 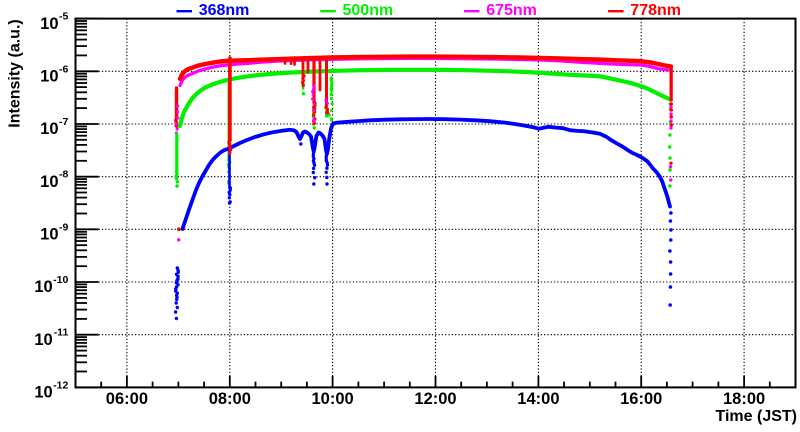 What do you see at coordinates (60, 385) in the screenshot?
I see `svg-text: -12` at bounding box center [60, 385].